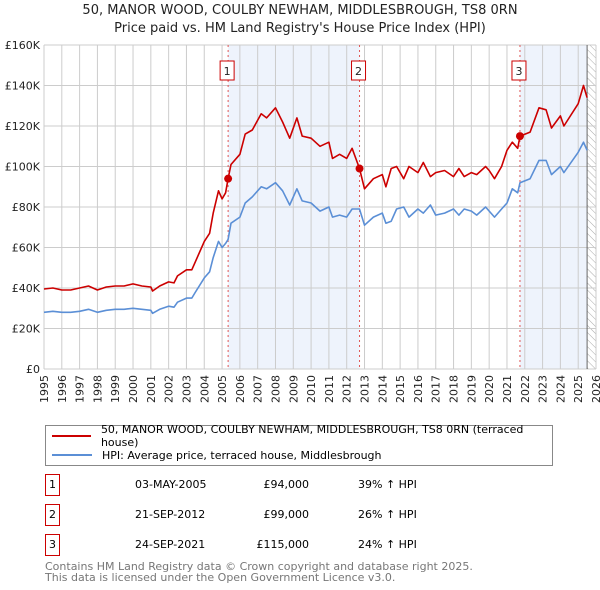 The width and height of the screenshot is (600, 590). Describe the element at coordinates (52, 515) in the screenshot. I see `sale-number-badge: 2` at that location.